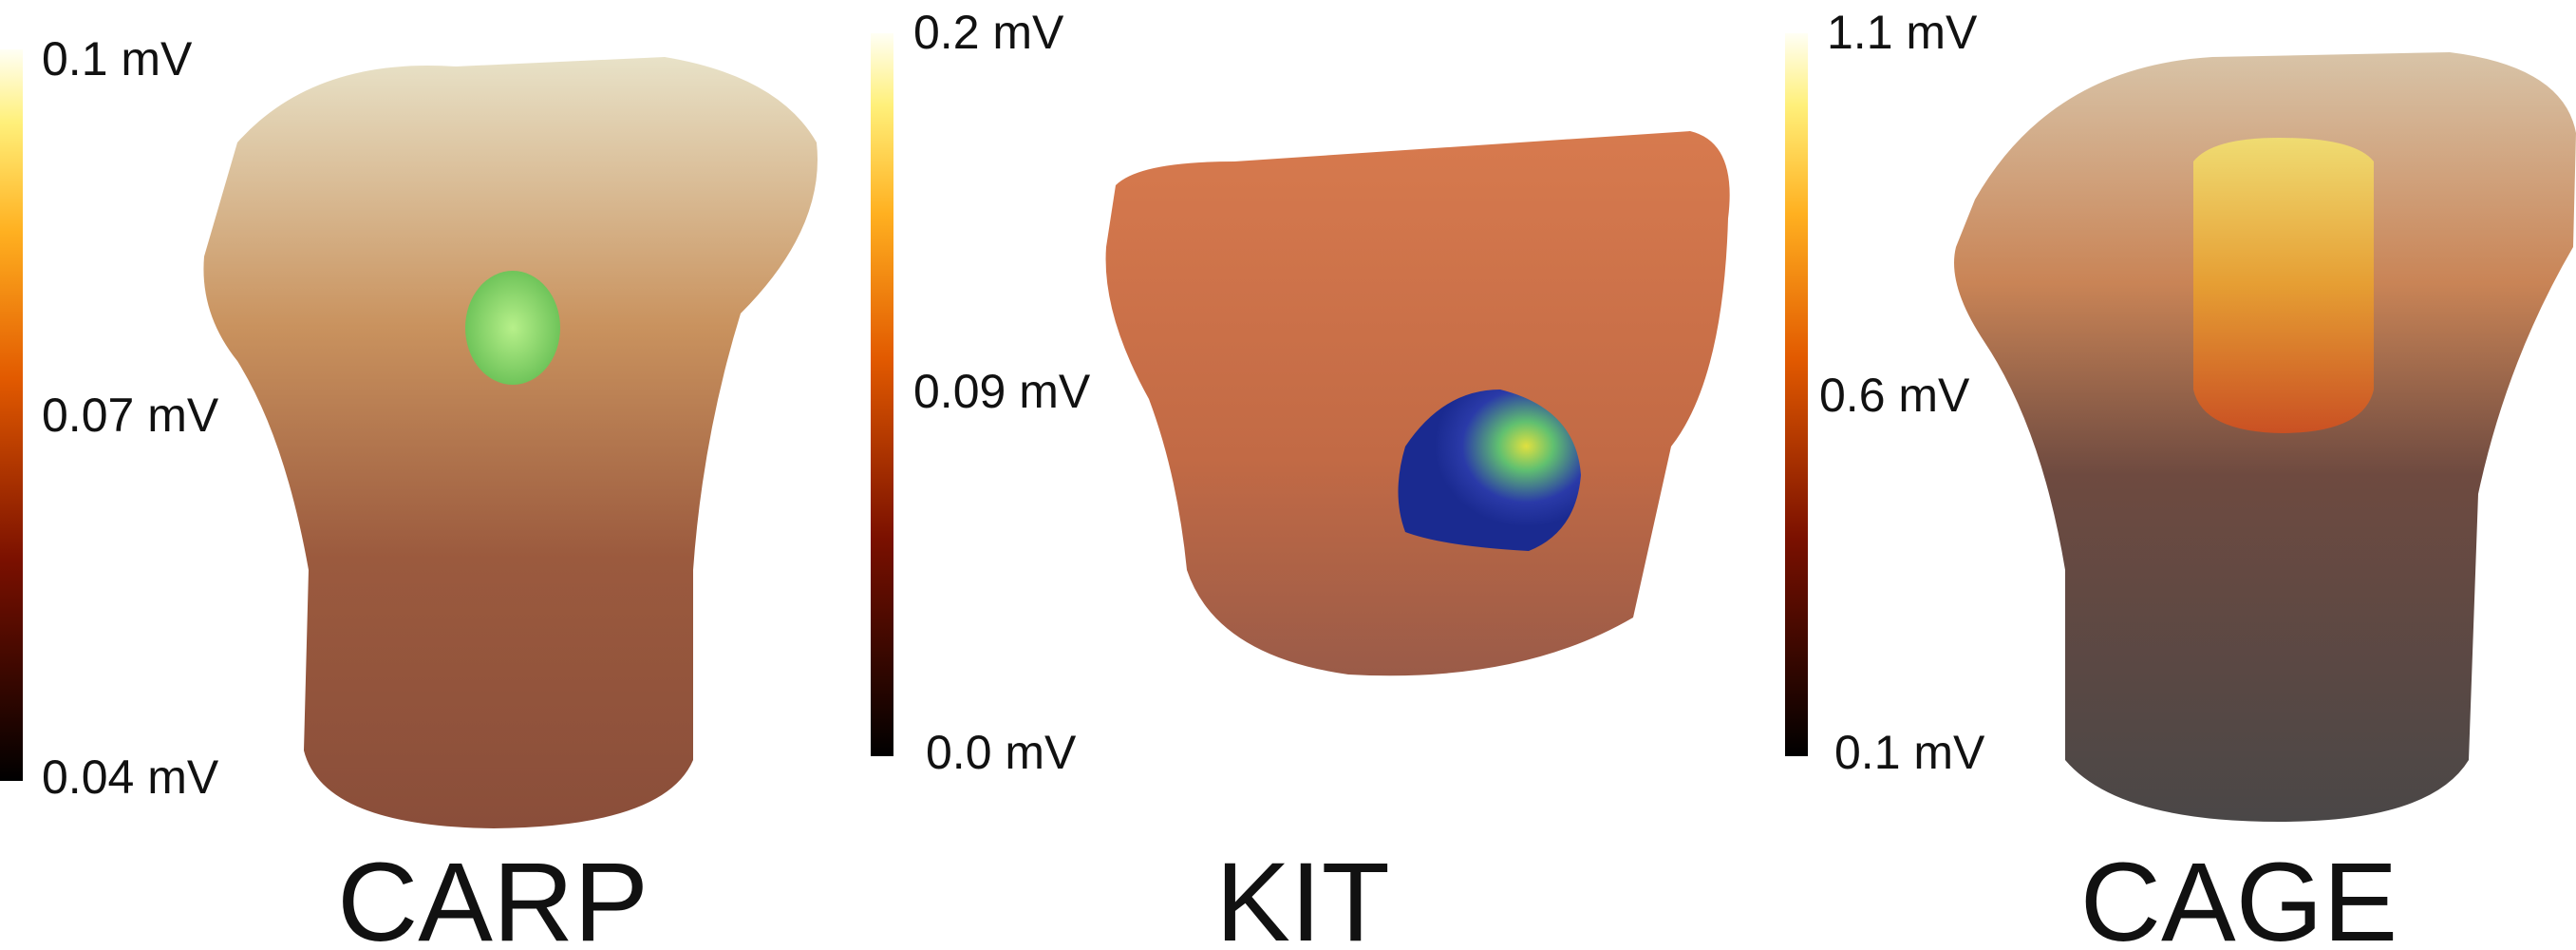 This screenshot has height=950, width=2576. Describe the element at coordinates (2238, 895) in the screenshot. I see `panel-label: CAGE` at that location.